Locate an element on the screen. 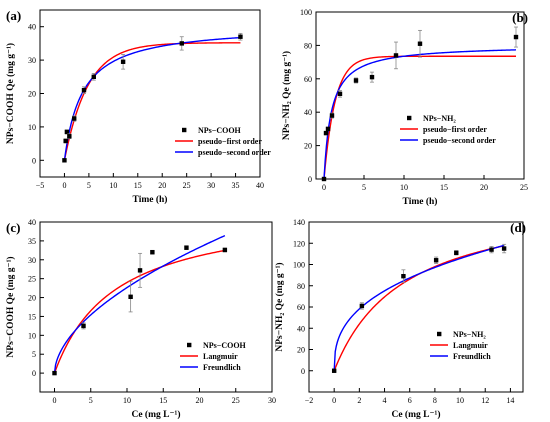  legend-entry: pseudo−first order is located at coordinates (455, 129).